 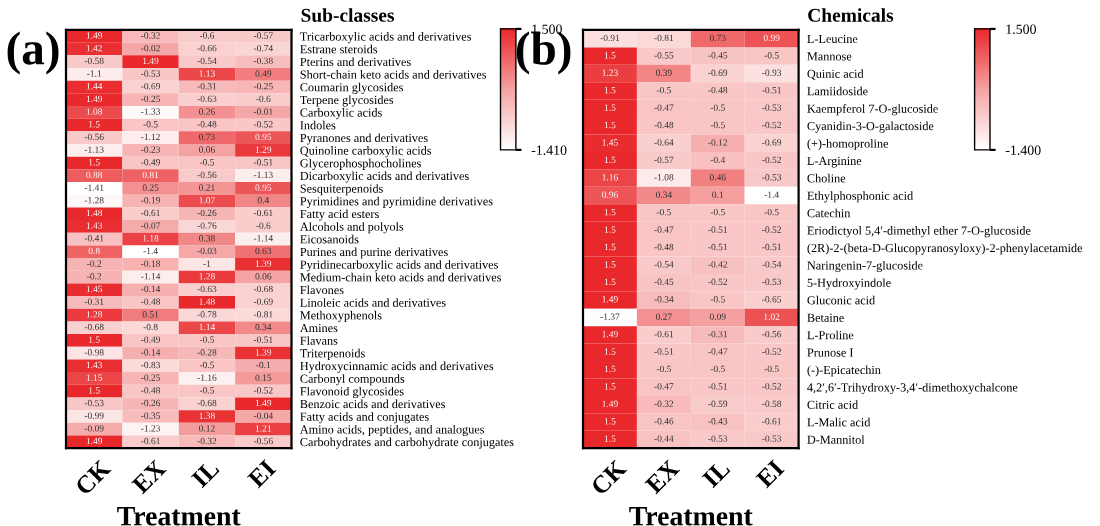 I want to click on chart-title: (b), so click(x=543, y=53).